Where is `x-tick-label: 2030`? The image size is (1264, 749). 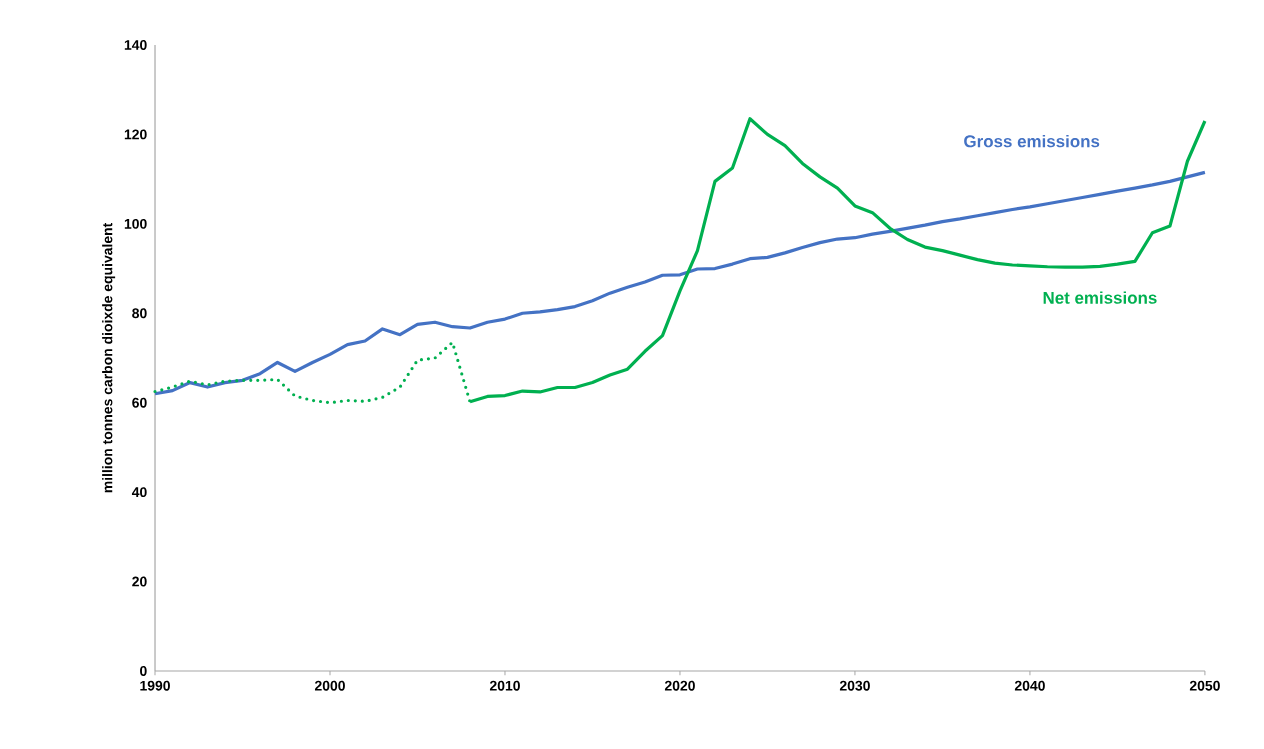 x-tick-label: 2030 is located at coordinates (854, 685).